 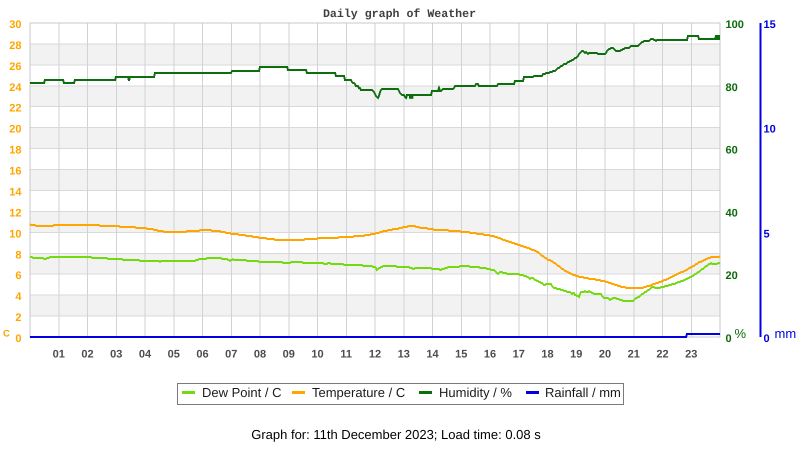 I want to click on svg-text: Rainfall / mm, so click(x=583, y=392).